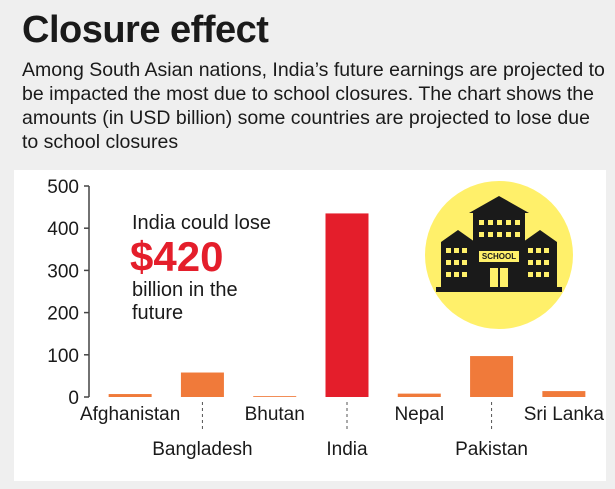  I want to click on school-sign-text: SCHOOL, so click(499, 256).